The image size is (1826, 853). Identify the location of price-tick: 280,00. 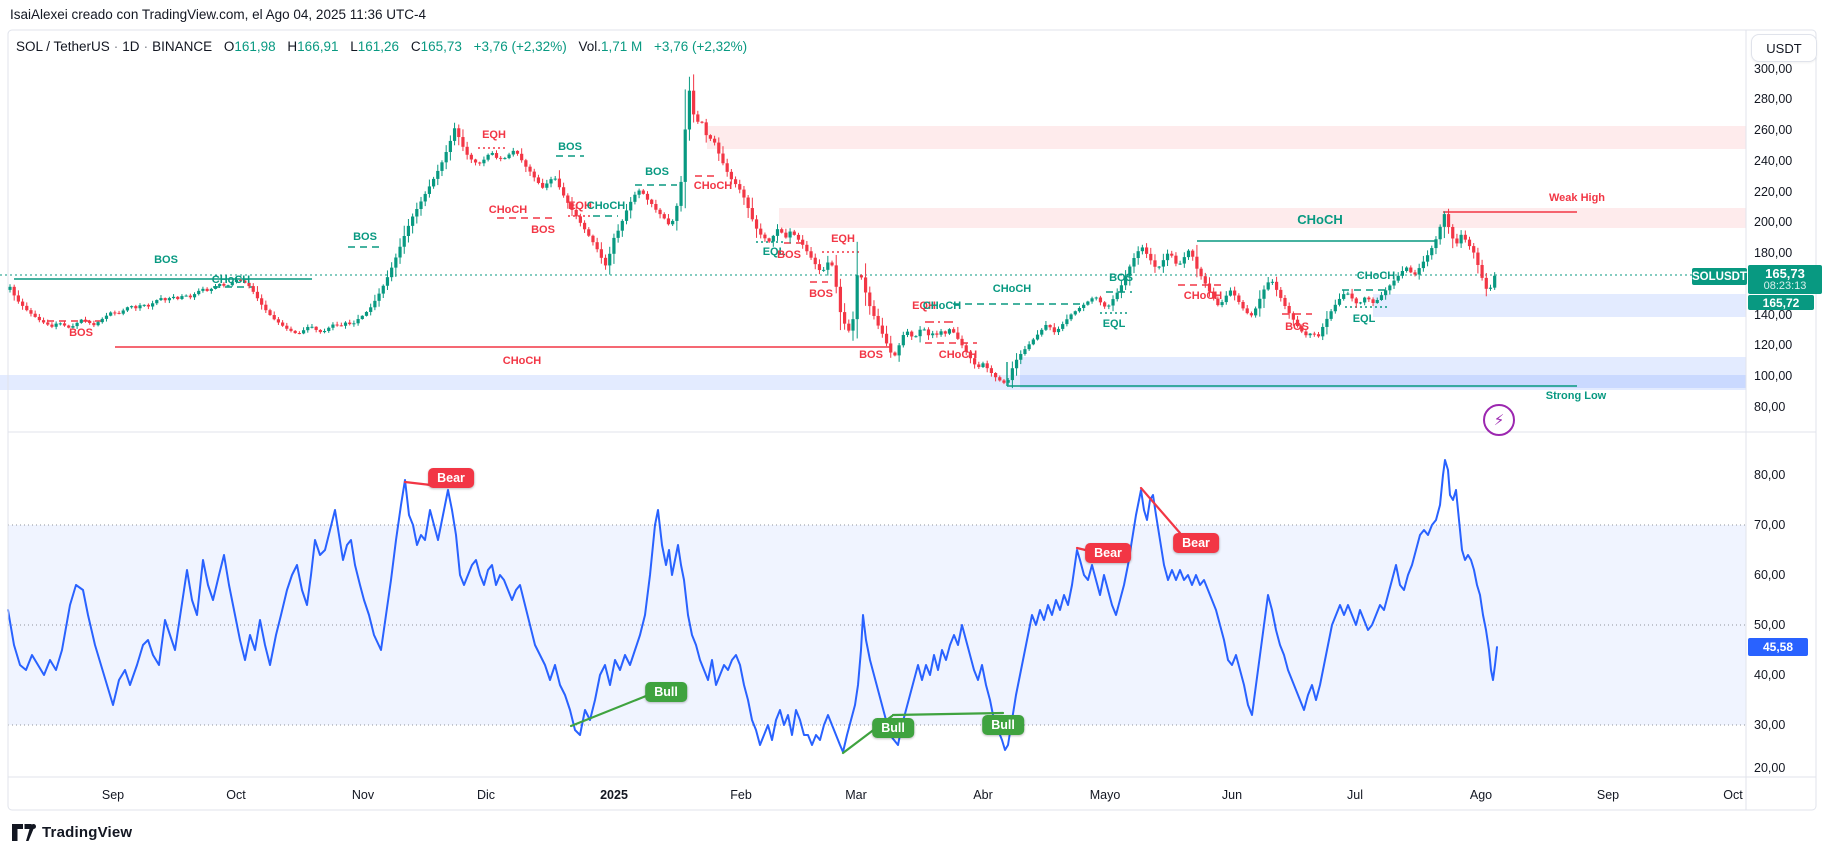
(1773, 99).